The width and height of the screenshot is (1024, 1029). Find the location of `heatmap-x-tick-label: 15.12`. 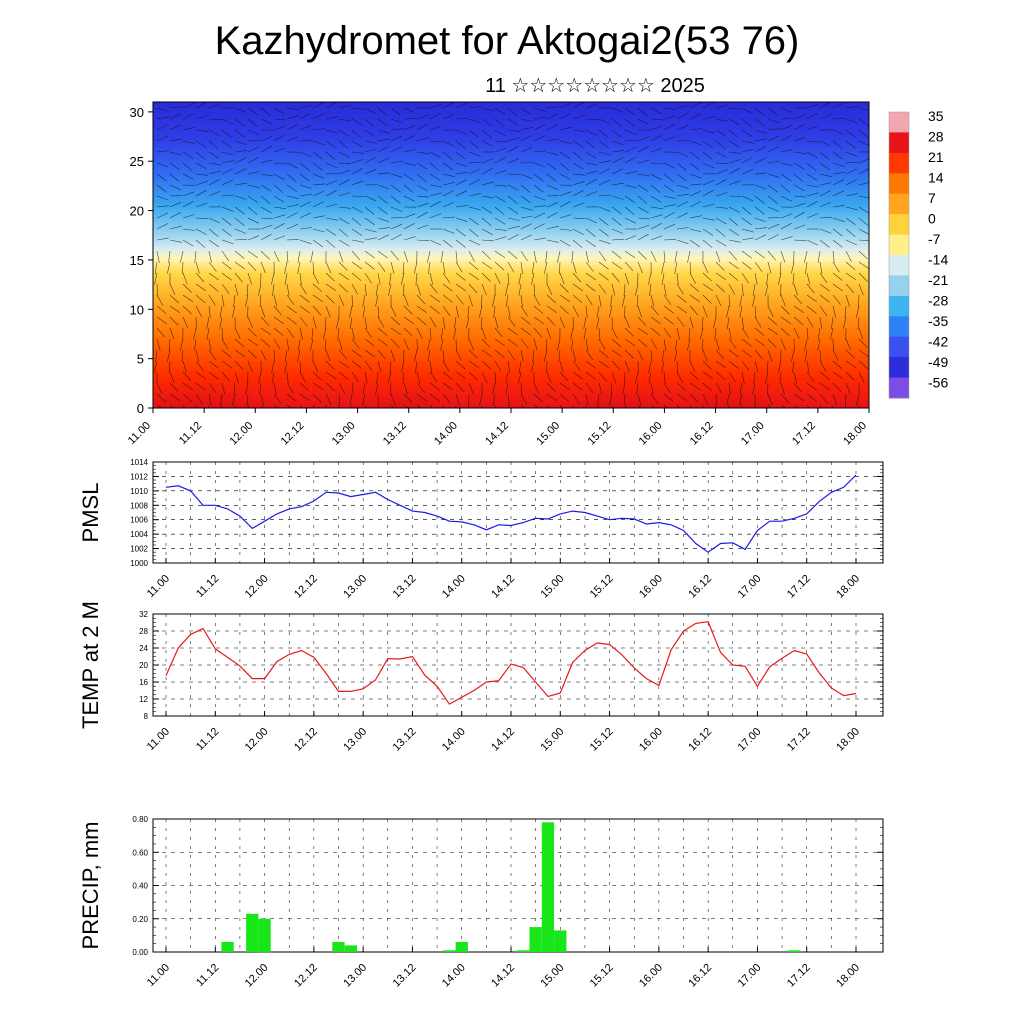

heatmap-x-tick-label: 15.12 is located at coordinates (599, 434).